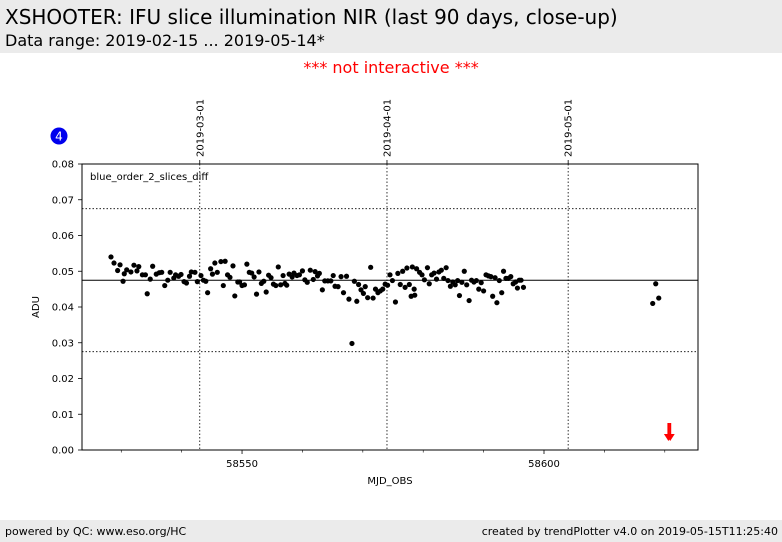  I want to click on y-tick-label: 0.07, so click(63, 200).